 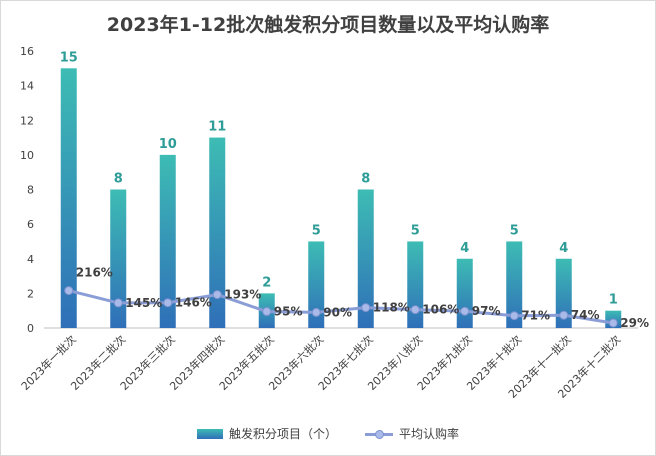 I want to click on line-value-label: 146%, so click(x=193, y=303).